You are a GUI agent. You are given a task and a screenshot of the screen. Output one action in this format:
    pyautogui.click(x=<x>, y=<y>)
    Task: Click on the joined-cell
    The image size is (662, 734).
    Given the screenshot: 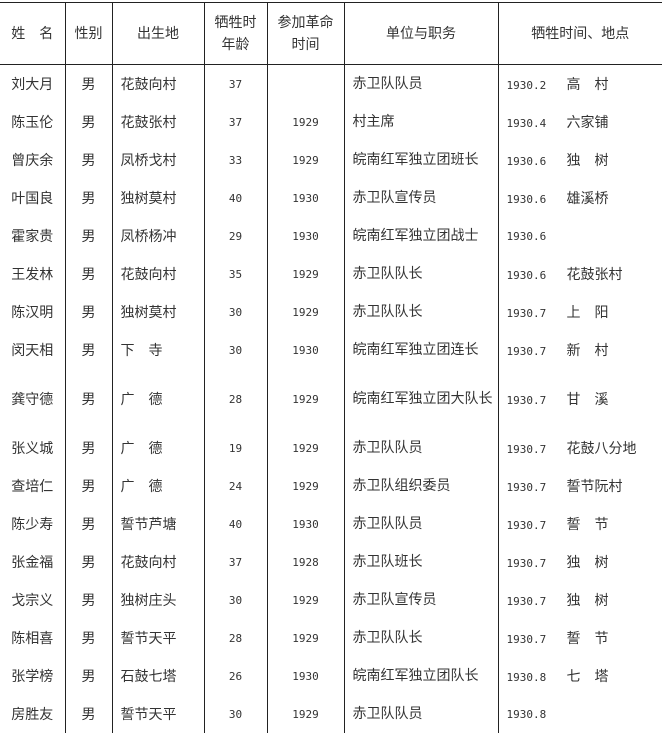 What is the action you would take?
    pyautogui.click(x=305, y=83)
    